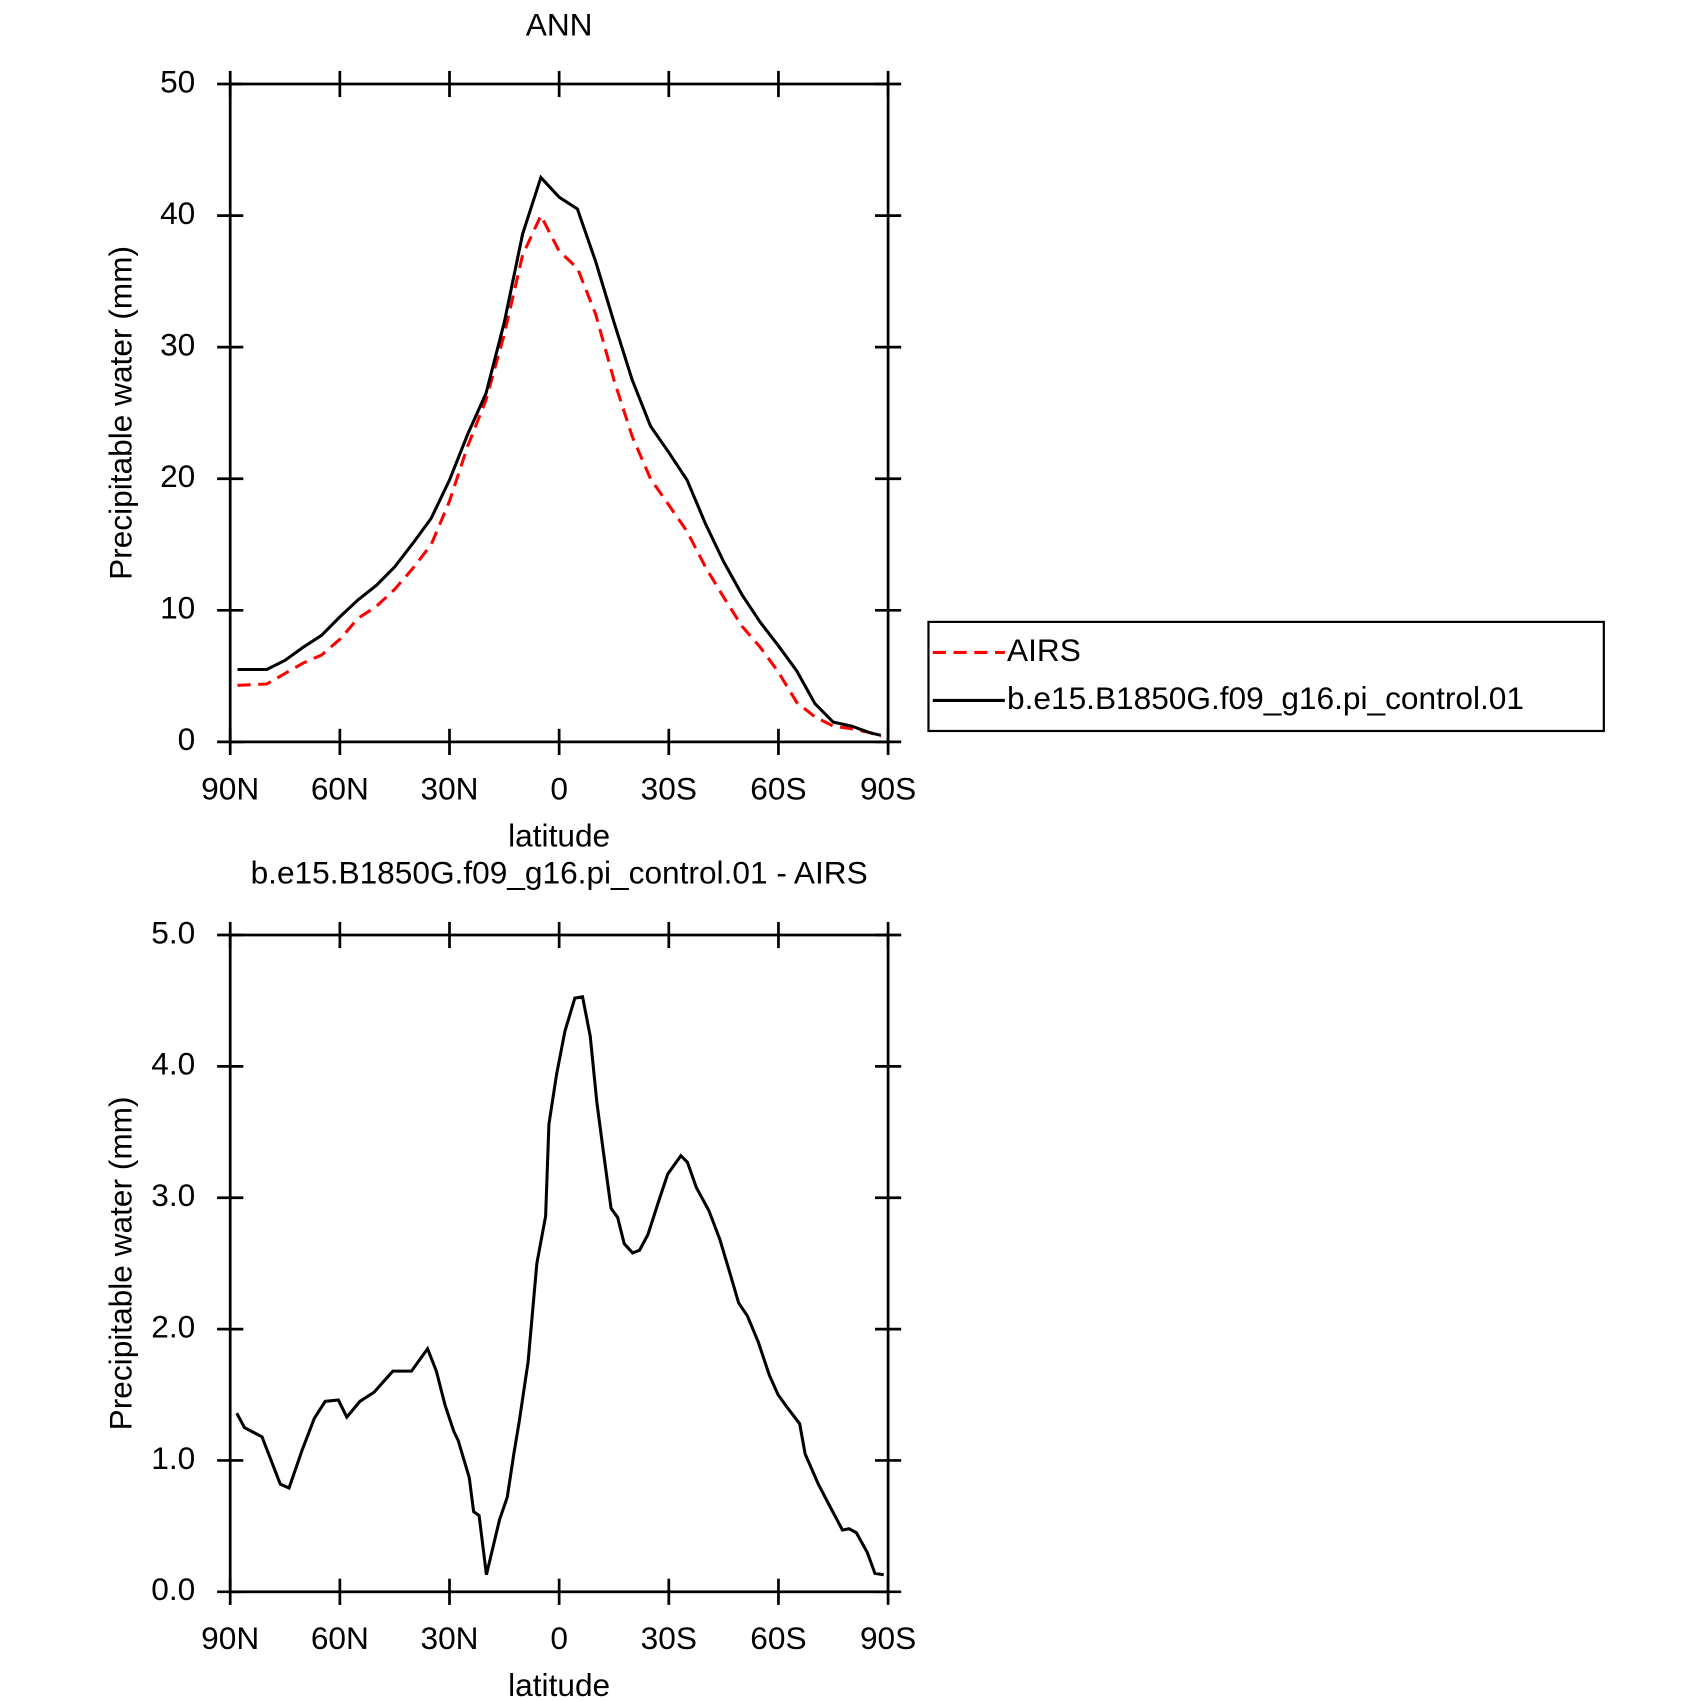 The height and width of the screenshot is (1702, 1702). I want to click on y-tick-label: 50, so click(177, 81).